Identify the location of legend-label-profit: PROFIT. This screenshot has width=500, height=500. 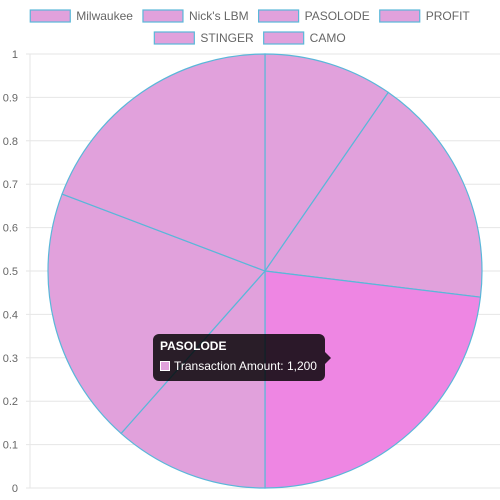
(448, 16).